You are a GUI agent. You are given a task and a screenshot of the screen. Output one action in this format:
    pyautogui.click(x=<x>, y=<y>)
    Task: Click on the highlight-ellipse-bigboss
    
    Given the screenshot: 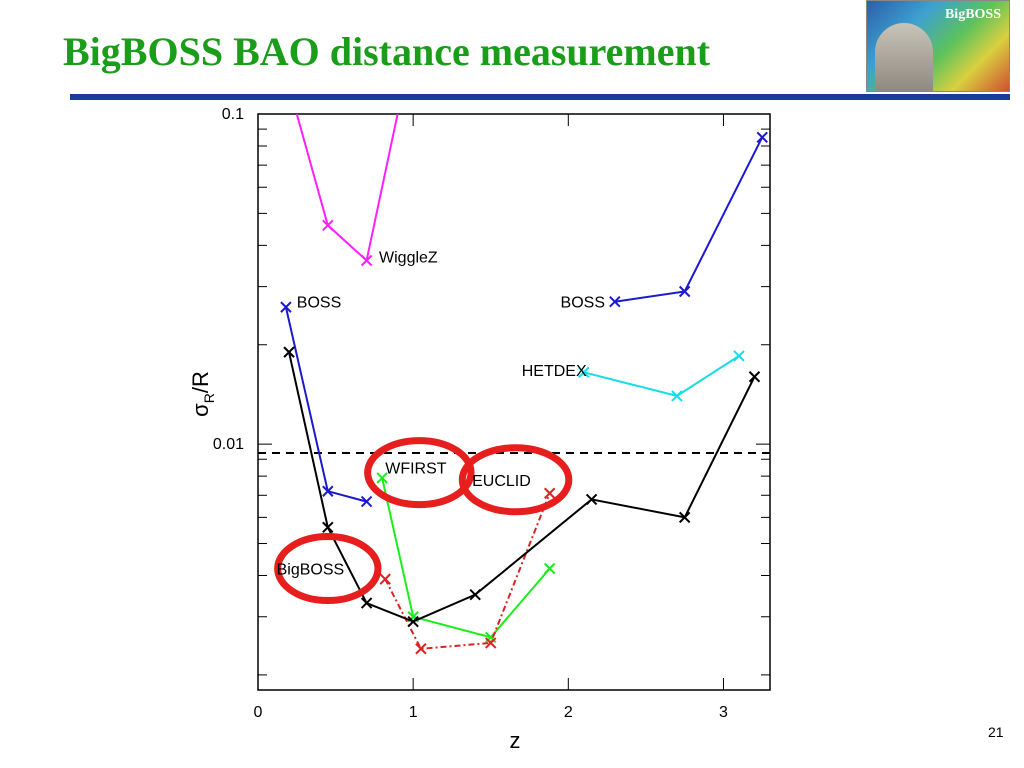 What is the action you would take?
    pyautogui.click(x=328, y=569)
    